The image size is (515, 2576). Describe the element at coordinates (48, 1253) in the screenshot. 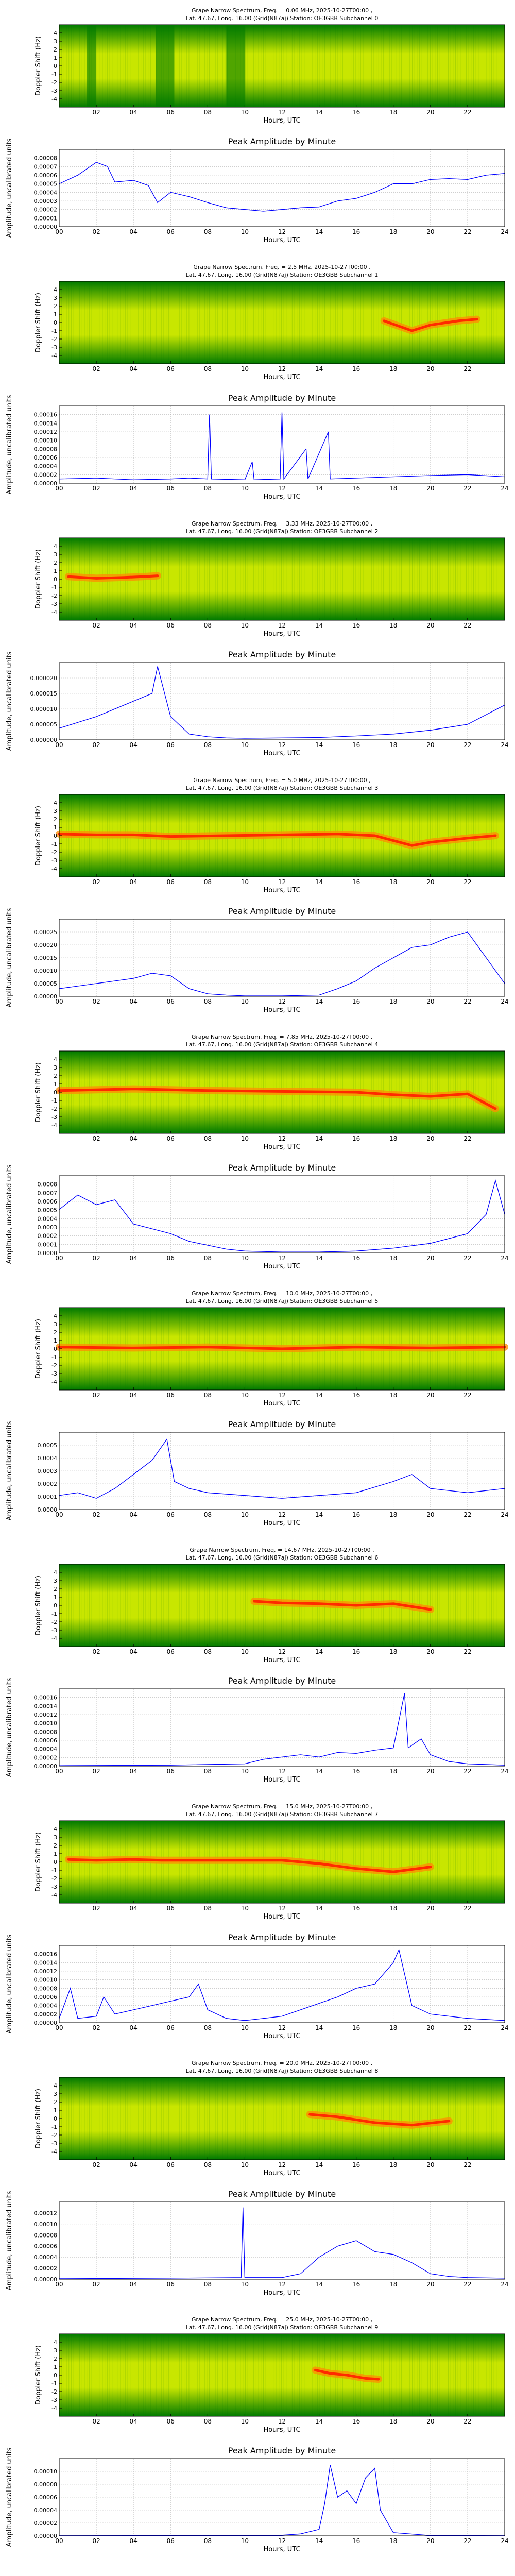

I see `y-tick-label: 0.0000` at that location.